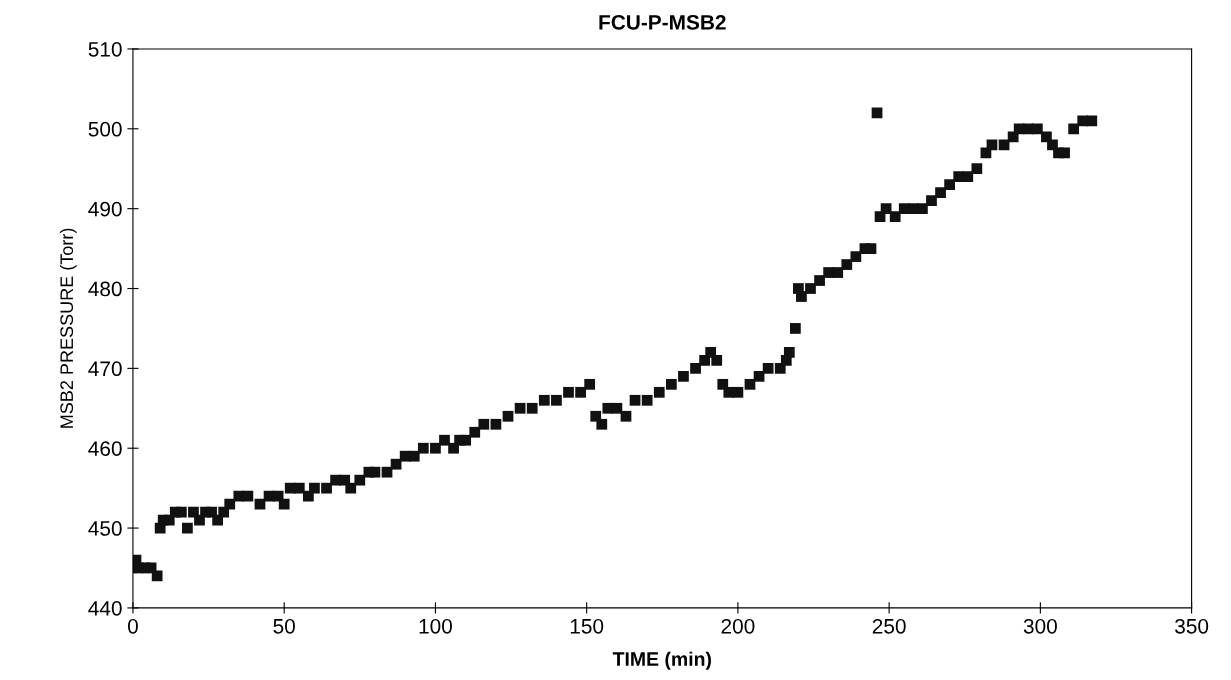 This screenshot has width=1231, height=680. I want to click on x-tick-label: 250, so click(889, 626).